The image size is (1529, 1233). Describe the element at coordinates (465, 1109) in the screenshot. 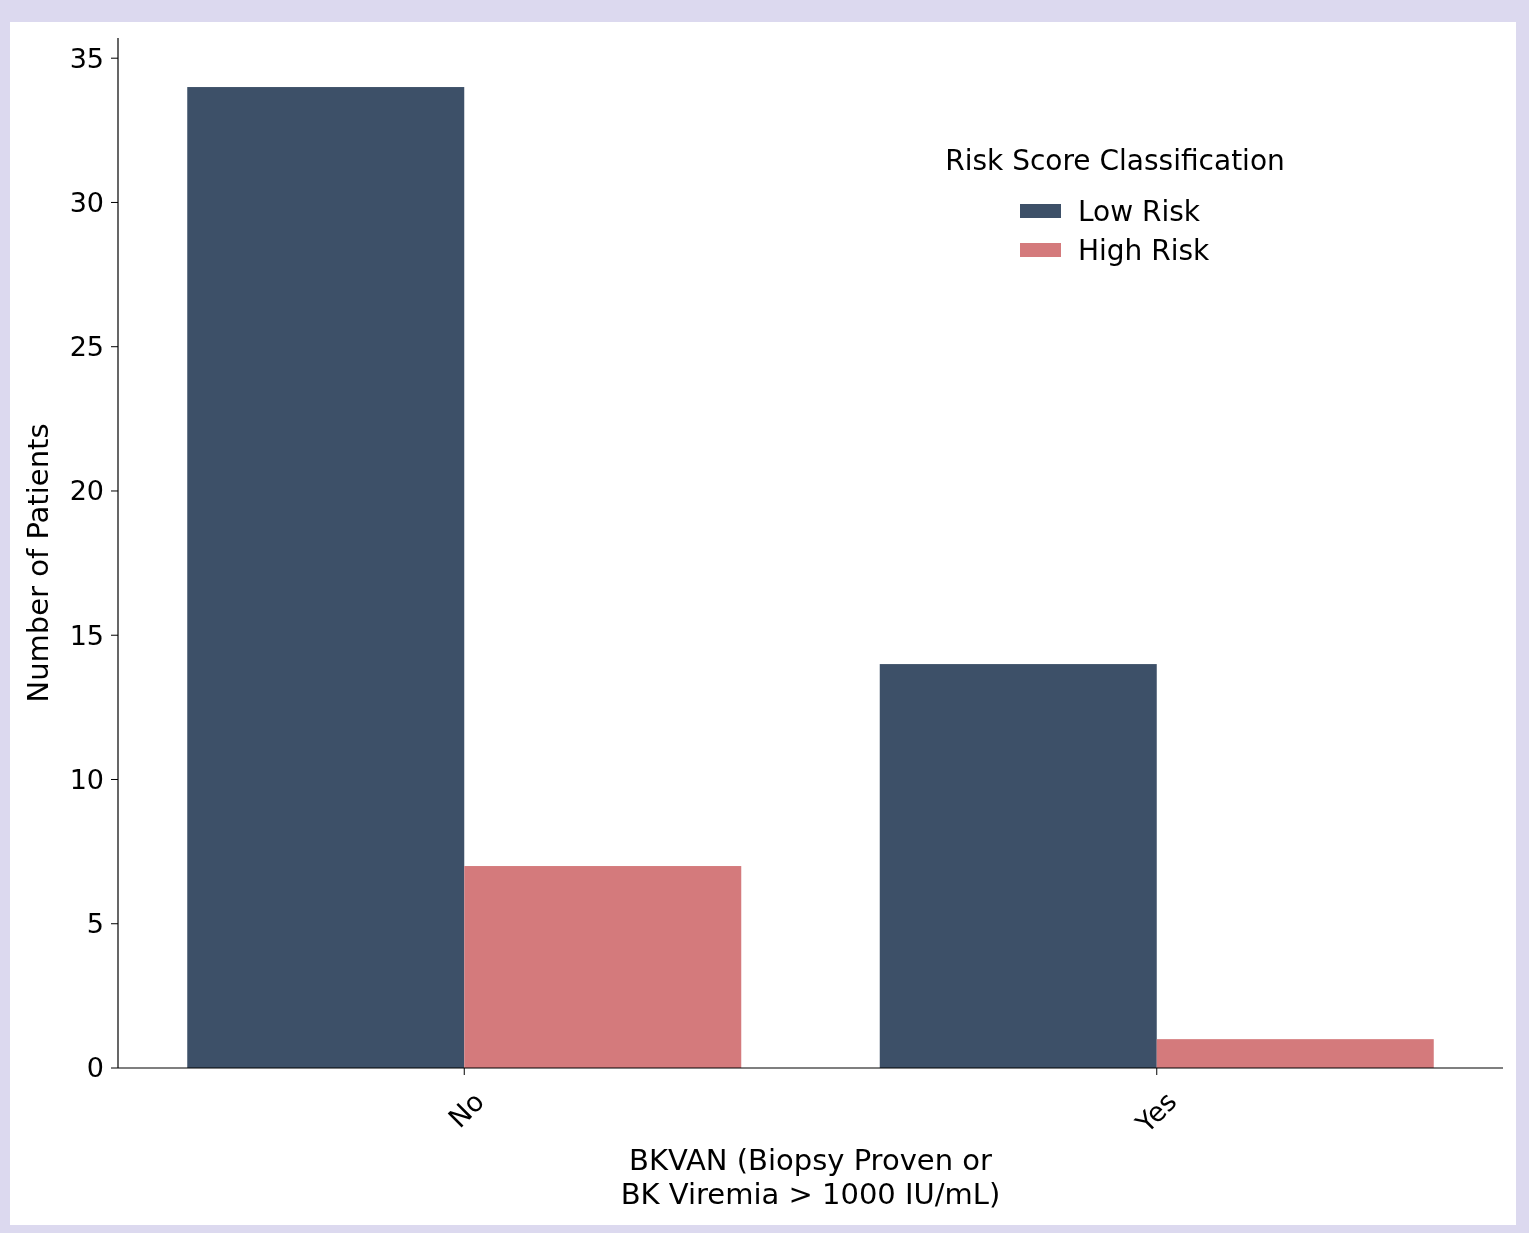

I see `x-tick-label: No` at that location.